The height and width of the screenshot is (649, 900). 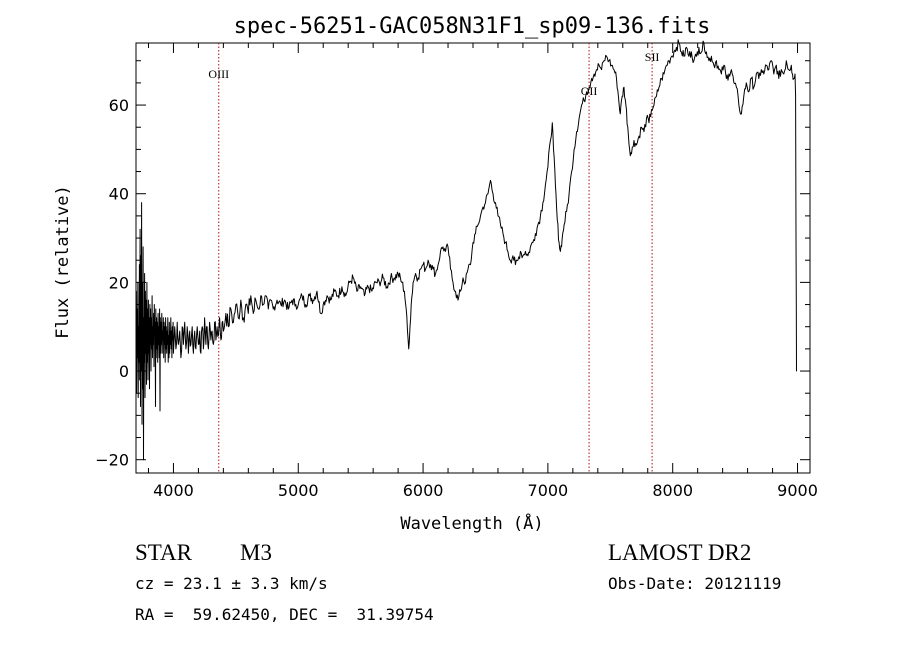 I want to click on marker-label: SII, so click(x=652, y=57).